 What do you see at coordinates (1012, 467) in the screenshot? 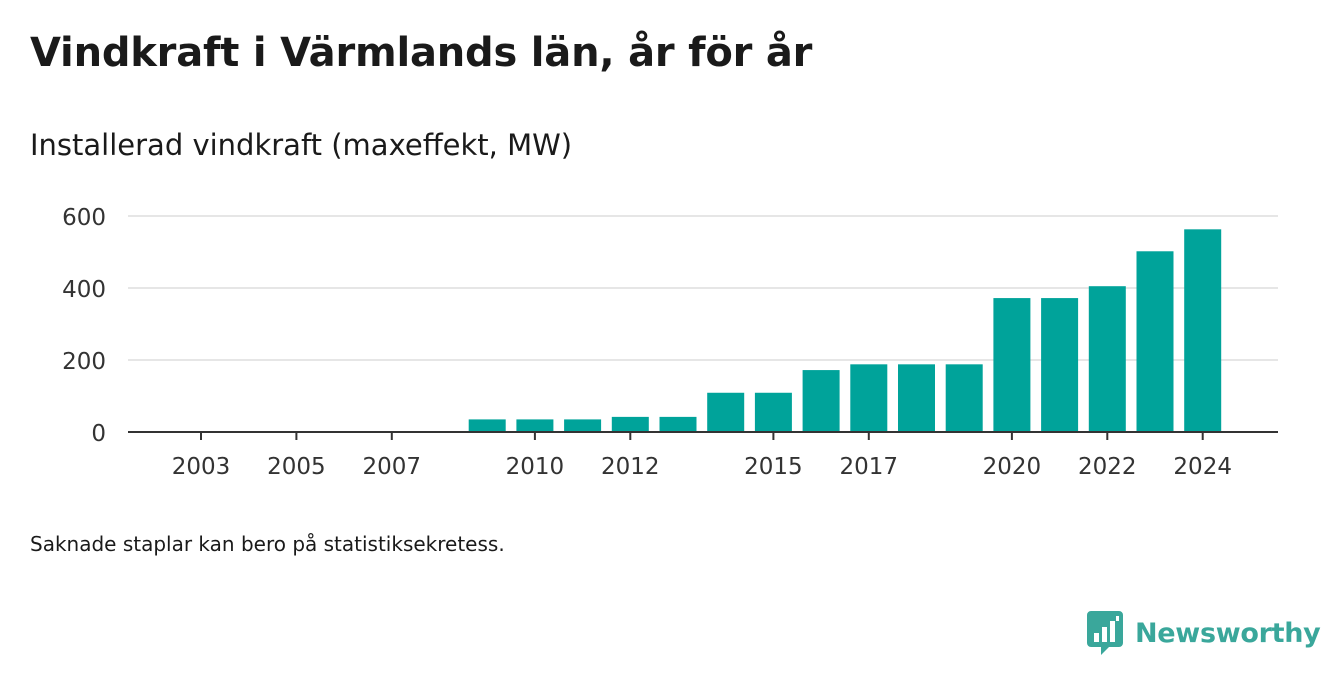
I see `x-tick-label: 2020` at bounding box center [1012, 467].